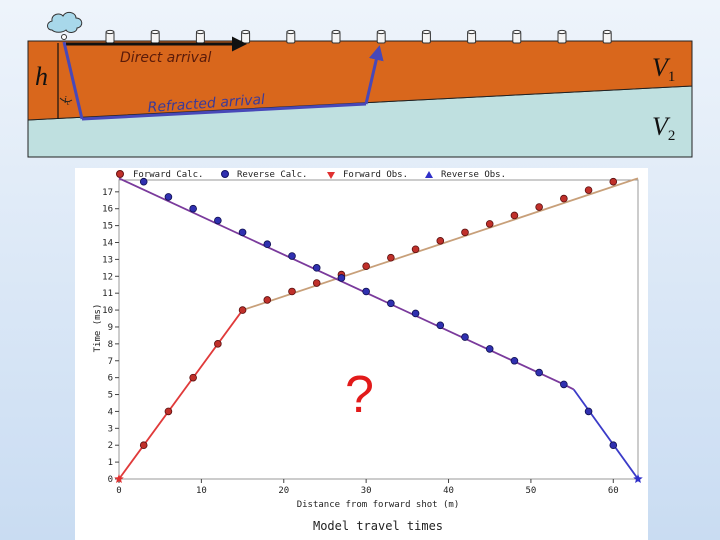 The image size is (720, 540). I want to click on y-tick-label: 8, so click(110, 345).